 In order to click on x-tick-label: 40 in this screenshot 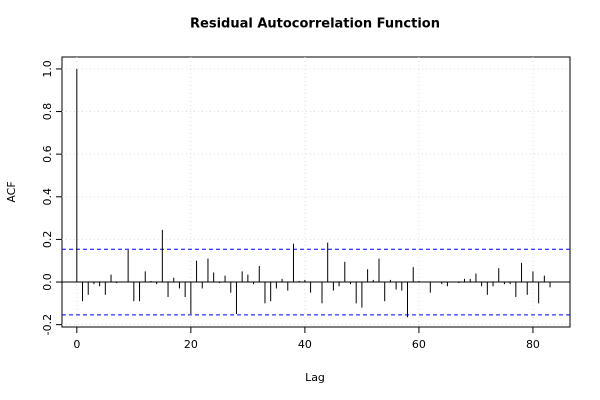, I will do `click(305, 344)`.